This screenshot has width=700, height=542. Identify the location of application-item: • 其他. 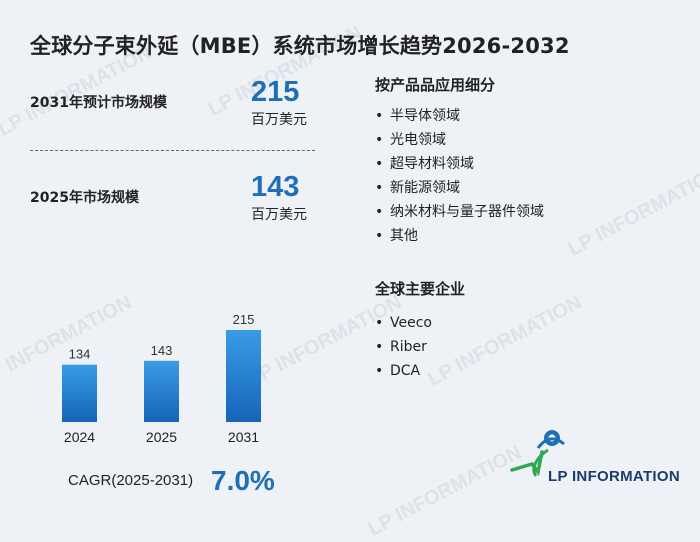
(459, 236).